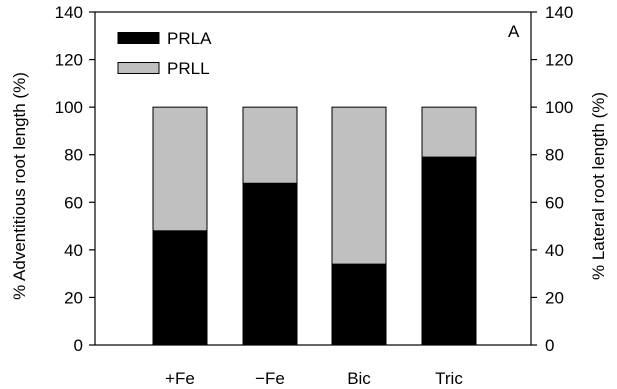 This screenshot has width=617, height=389. I want to click on legend: PRLA PRLL, so click(164, 53).